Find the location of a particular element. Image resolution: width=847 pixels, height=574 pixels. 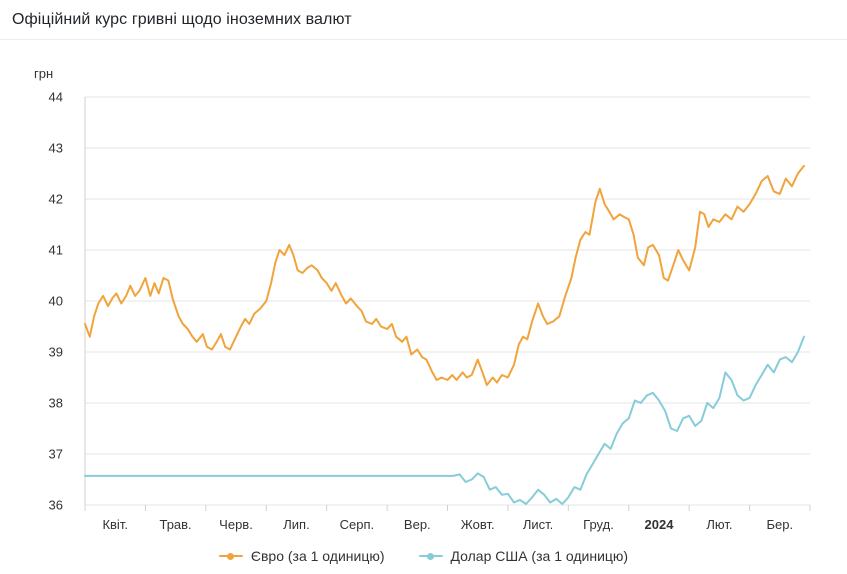

x-axis-tick-label: Серп. is located at coordinates (357, 524).